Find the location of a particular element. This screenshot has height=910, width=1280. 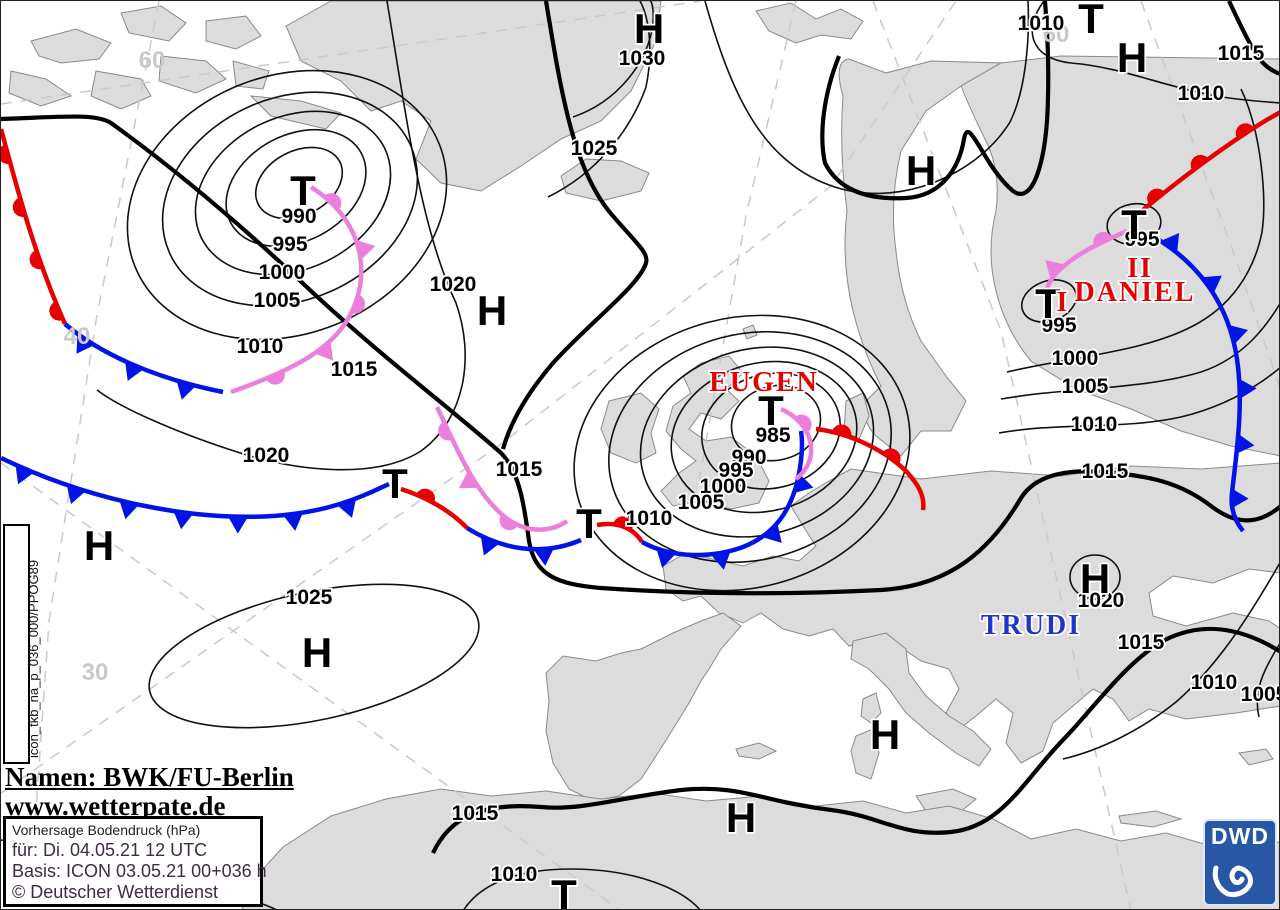

info-copyright: © Deutscher Wetterdienst is located at coordinates (115, 892).